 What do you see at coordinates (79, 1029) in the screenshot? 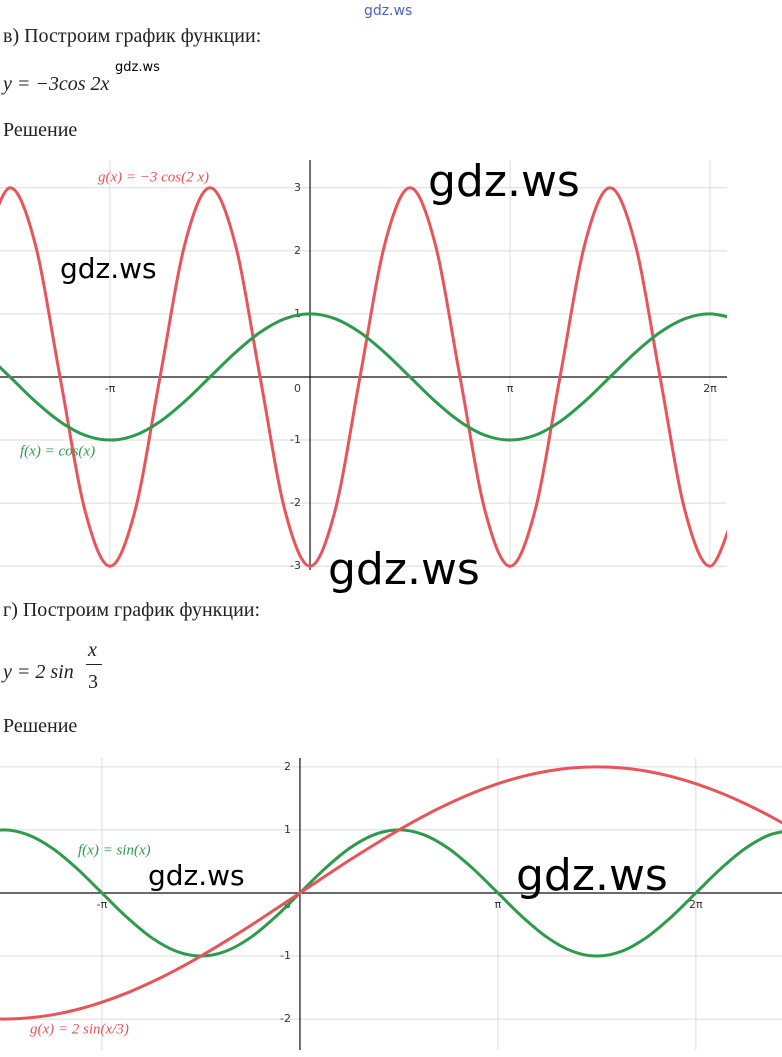
I see `function-label: g(x) = 2 sin(x/3)` at bounding box center [79, 1029].